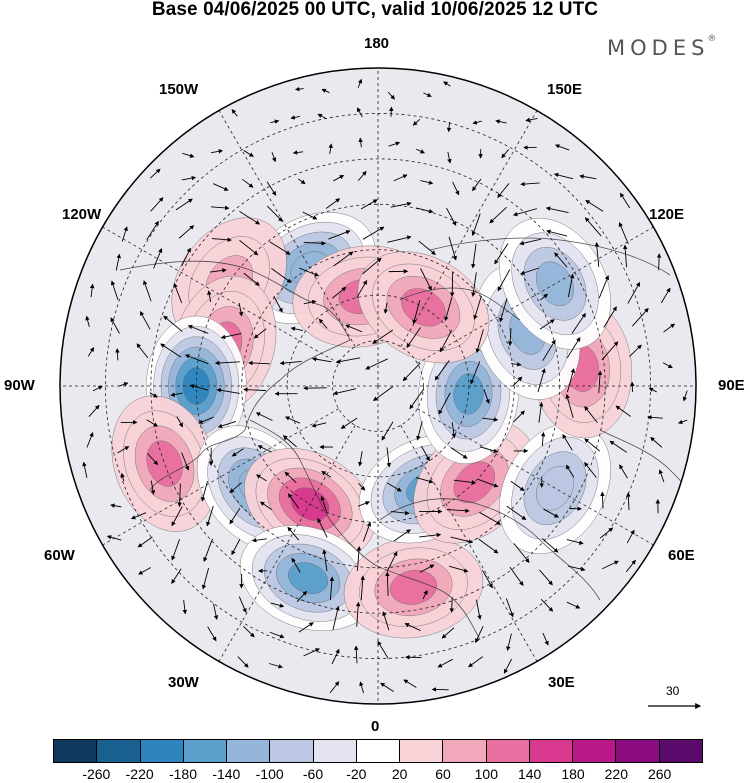 This screenshot has width=750, height=783. What do you see at coordinates (573, 774) in the screenshot?
I see `colorbar-tick-label: 180` at bounding box center [573, 774].